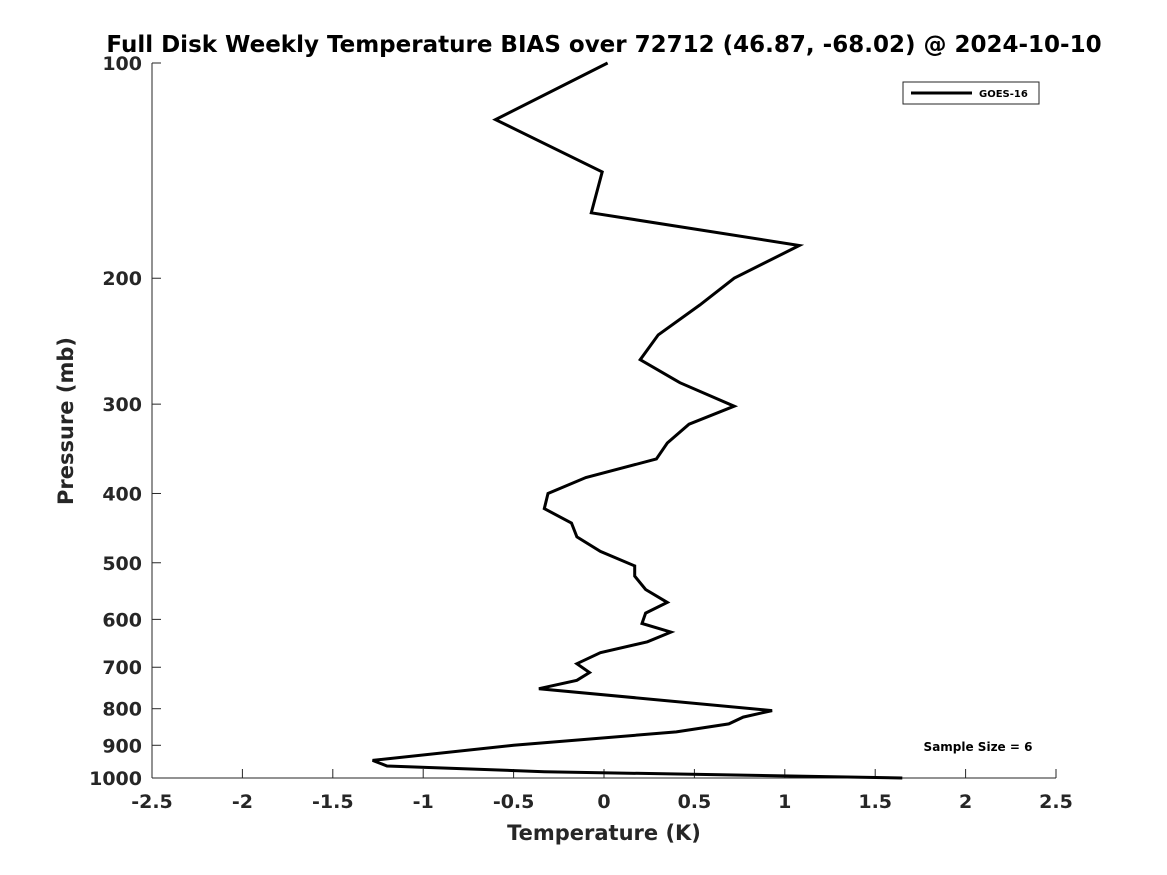 Image resolution: width=1167 pixels, height=875 pixels. Describe the element at coordinates (1003, 94) in the screenshot. I see `legend-entry-goes-16: GOES-16` at that location.